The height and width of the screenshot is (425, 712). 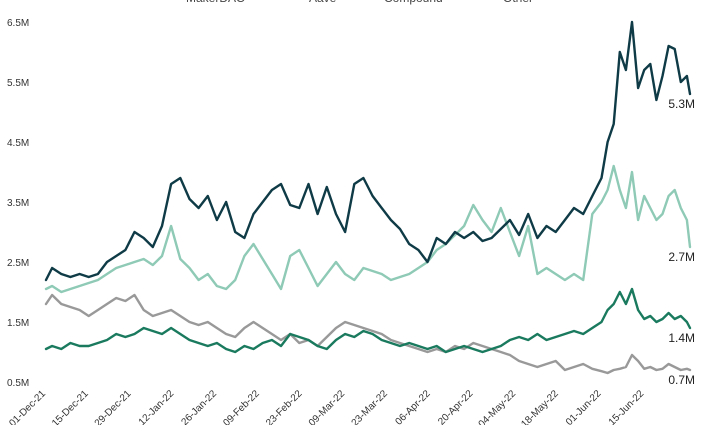 What do you see at coordinates (157, 406) in the screenshot?
I see `x-tick-label: 12-Jan-22` at bounding box center [157, 406].